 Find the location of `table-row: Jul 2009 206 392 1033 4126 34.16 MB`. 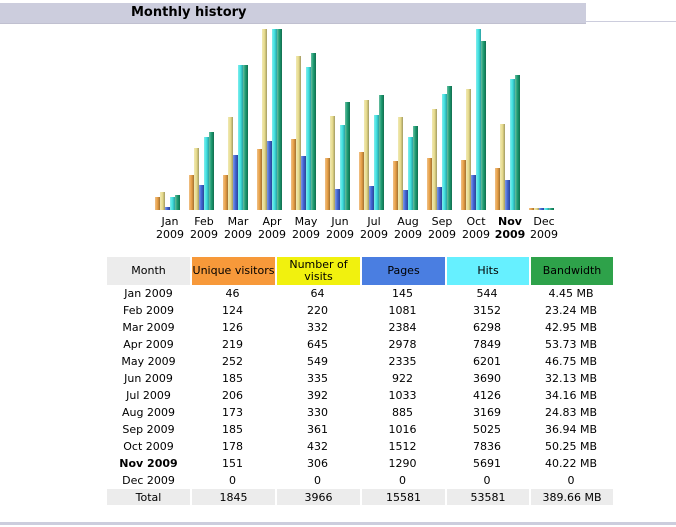

table-row: Jul 2009 206 392 1033 4126 34.16 MB is located at coordinates (360, 395).